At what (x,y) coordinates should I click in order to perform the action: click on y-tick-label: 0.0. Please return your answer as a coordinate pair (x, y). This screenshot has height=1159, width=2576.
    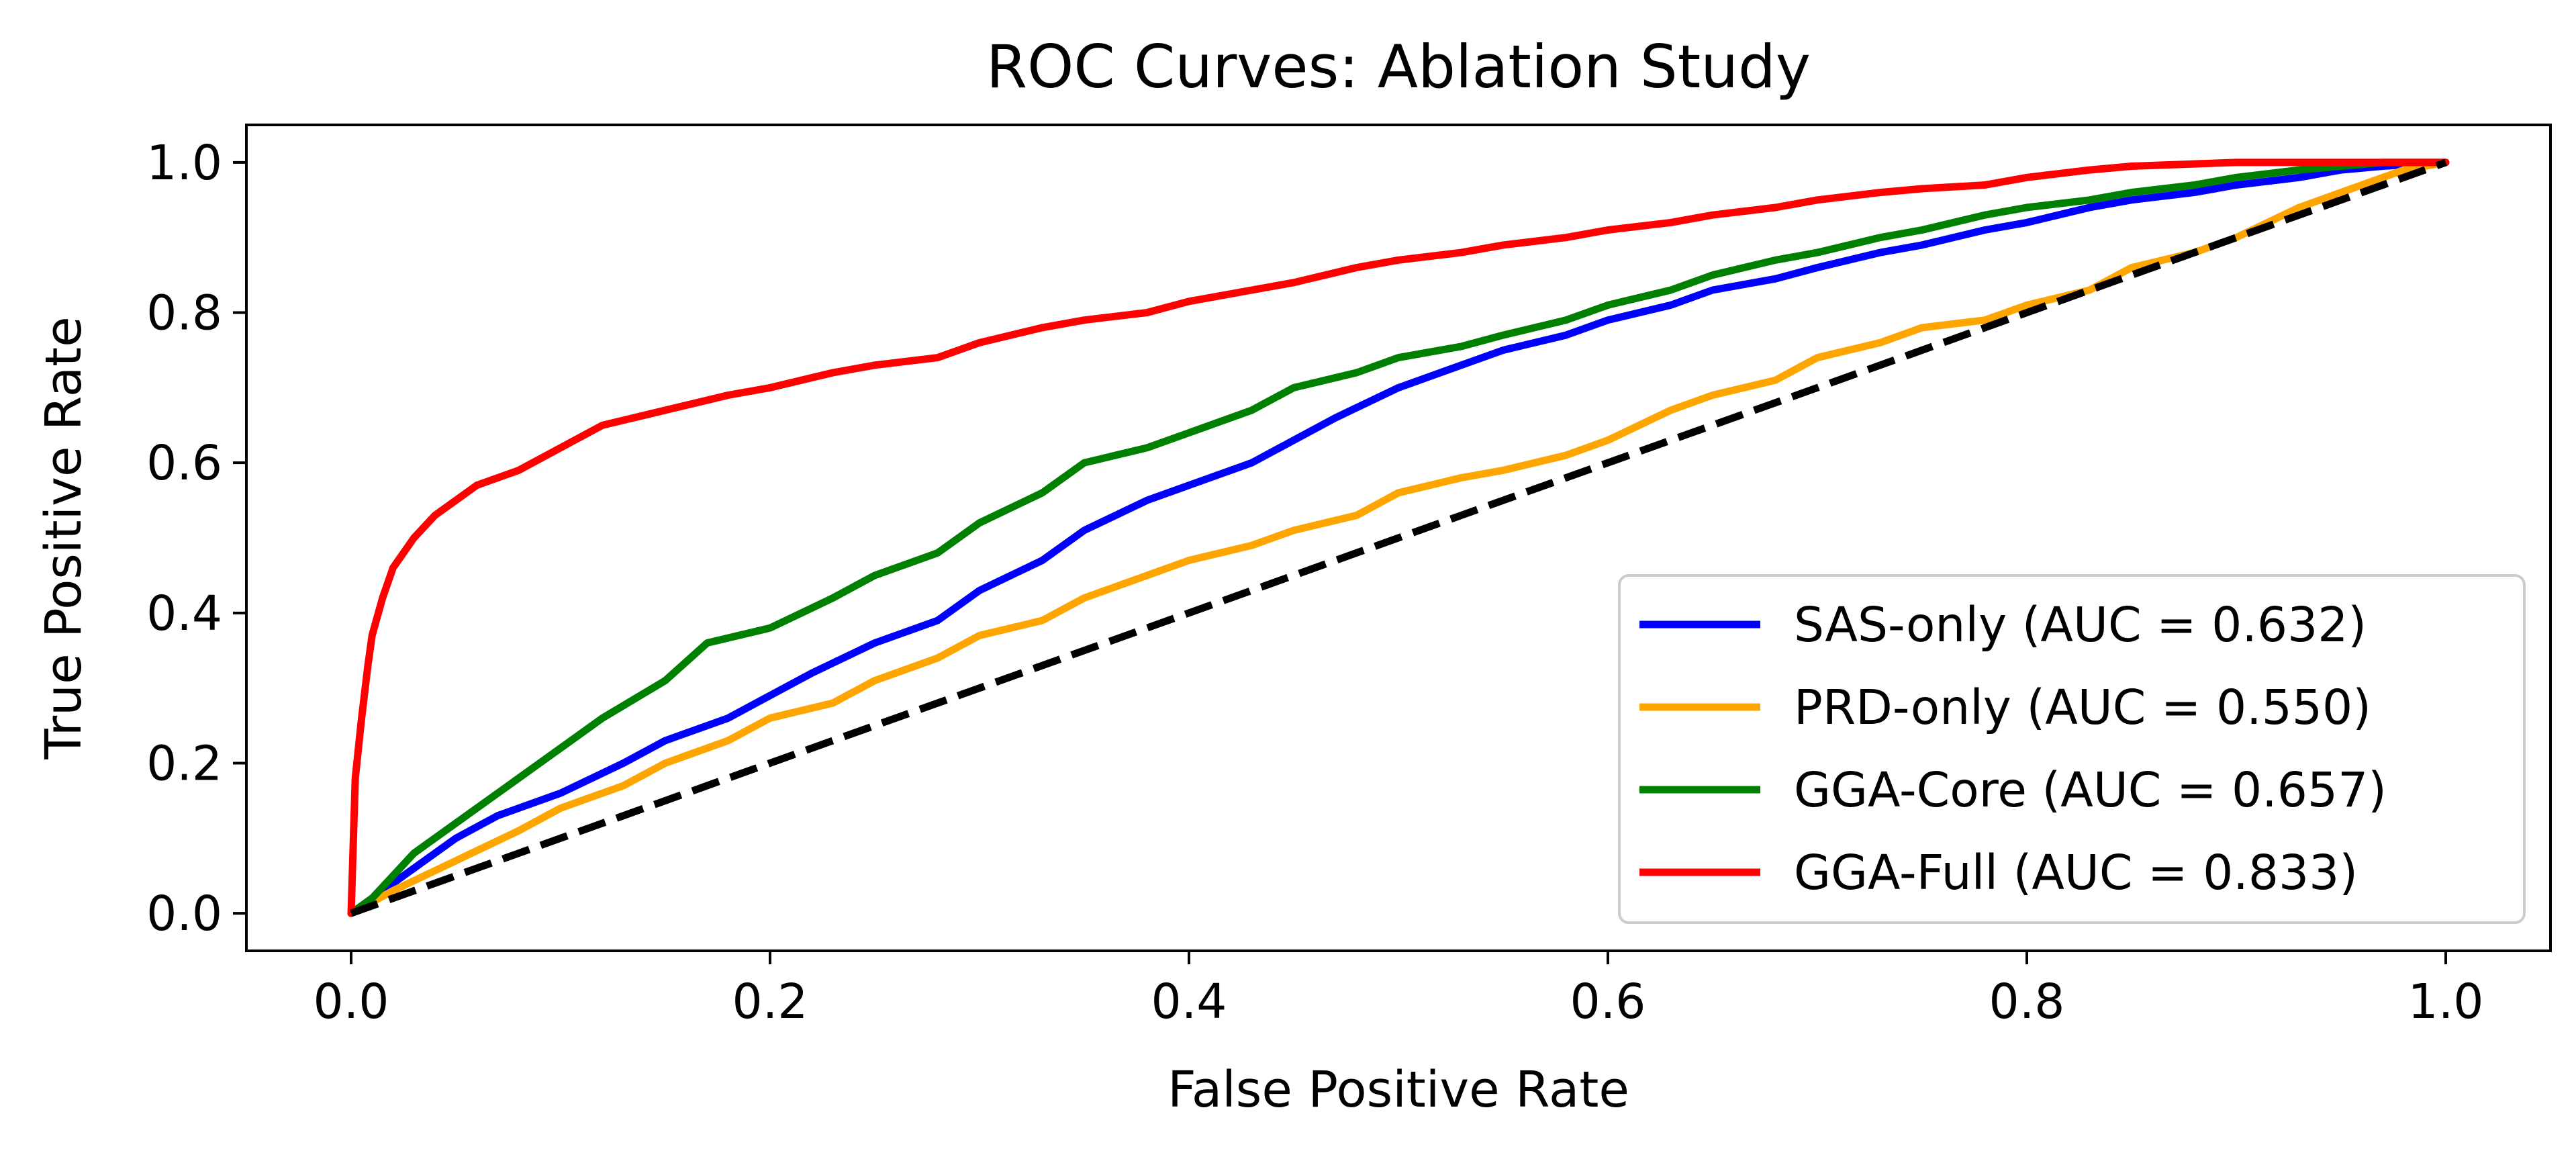
    Looking at the image, I should click on (184, 914).